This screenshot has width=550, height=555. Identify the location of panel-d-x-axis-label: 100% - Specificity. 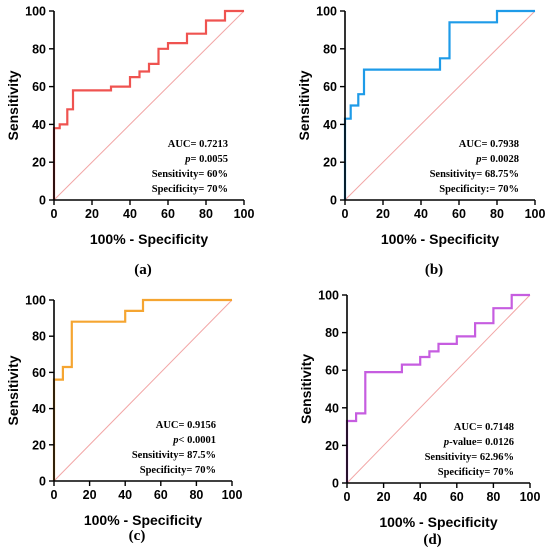
(438, 522).